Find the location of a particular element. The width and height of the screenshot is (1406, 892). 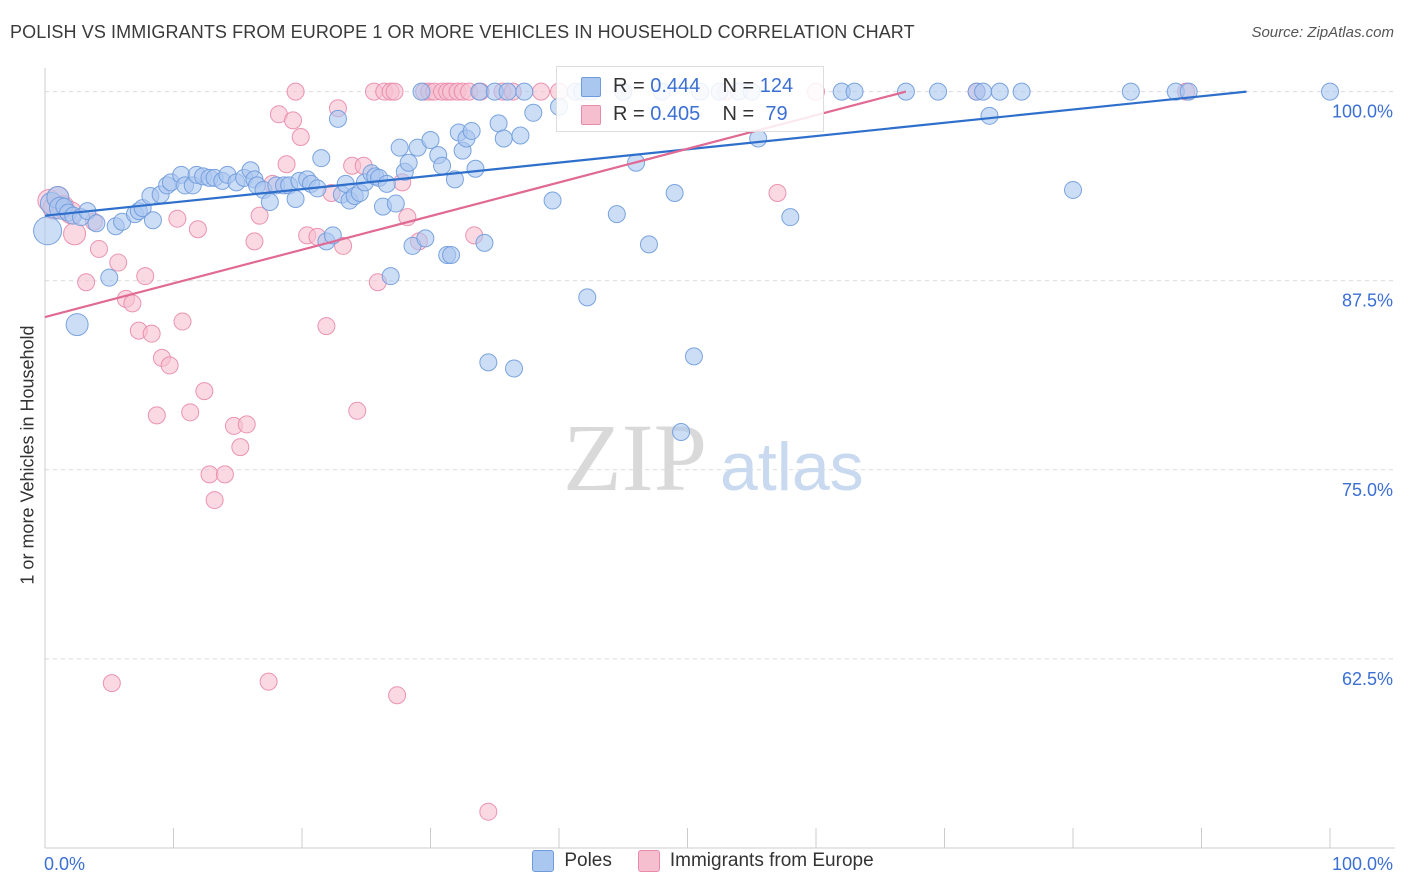

source-label: Source: ZipAtlas.com is located at coordinates (1322, 32).